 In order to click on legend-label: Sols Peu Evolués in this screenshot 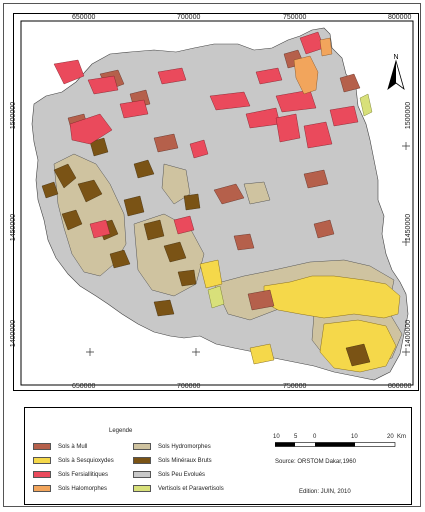, I will do `click(182, 474)`.